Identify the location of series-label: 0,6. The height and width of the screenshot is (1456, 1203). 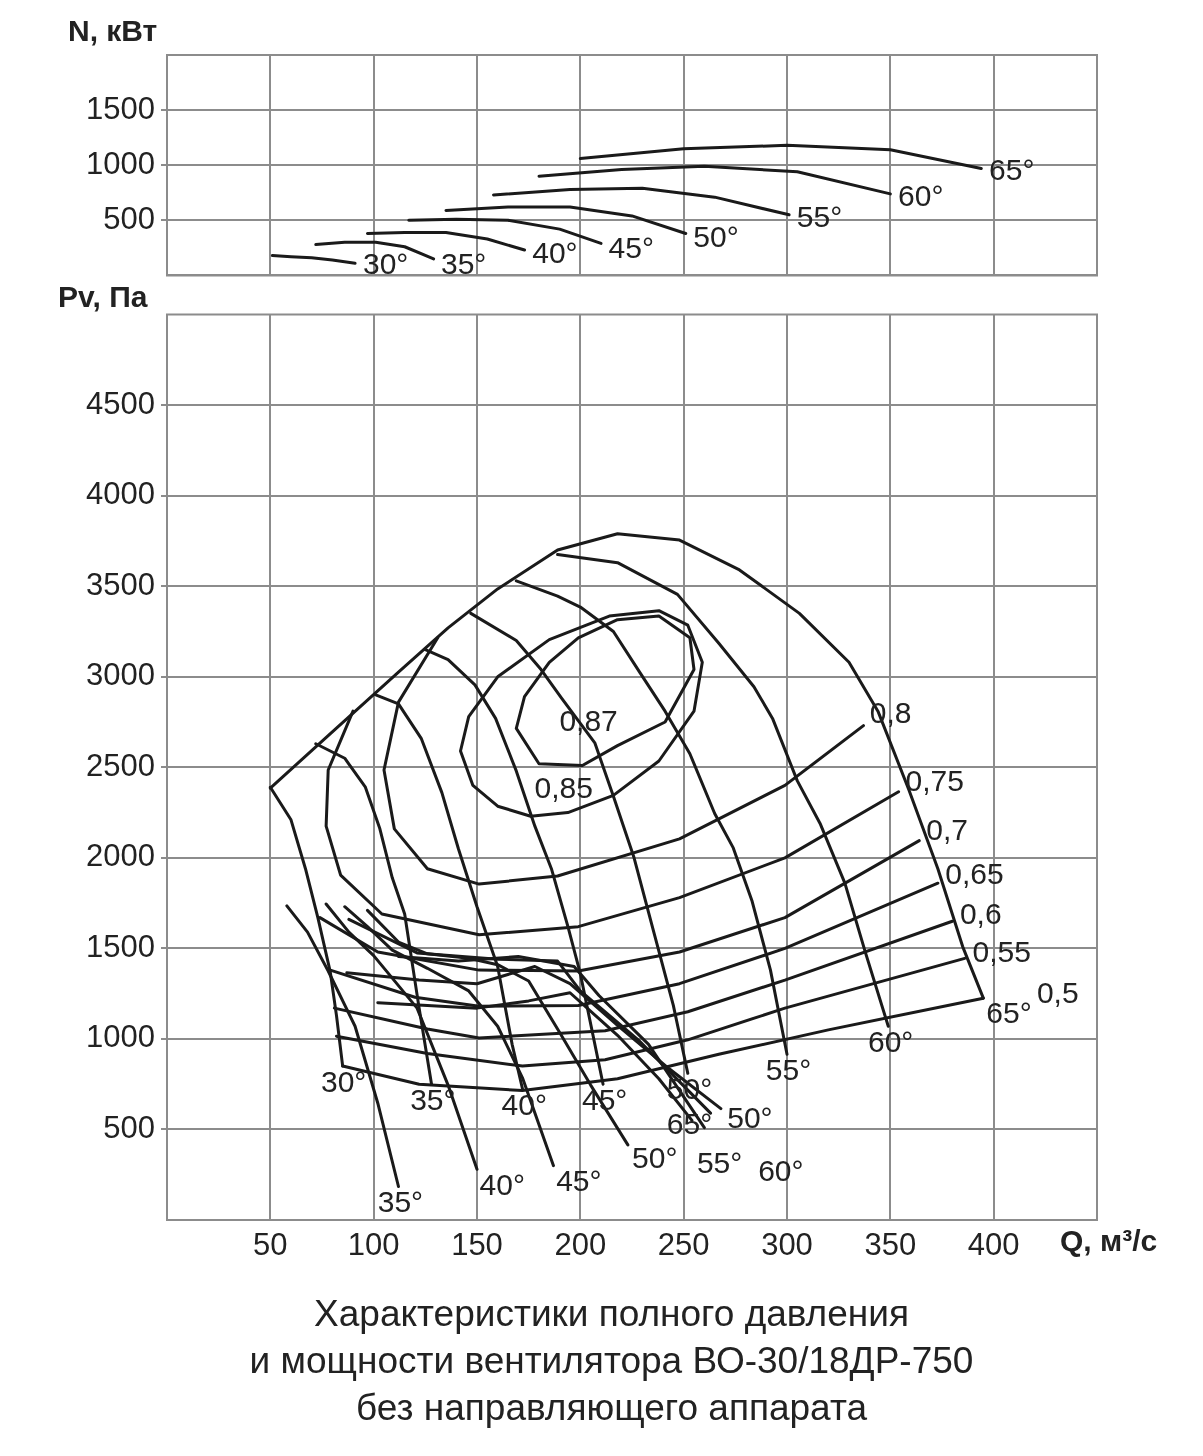
(980, 913).